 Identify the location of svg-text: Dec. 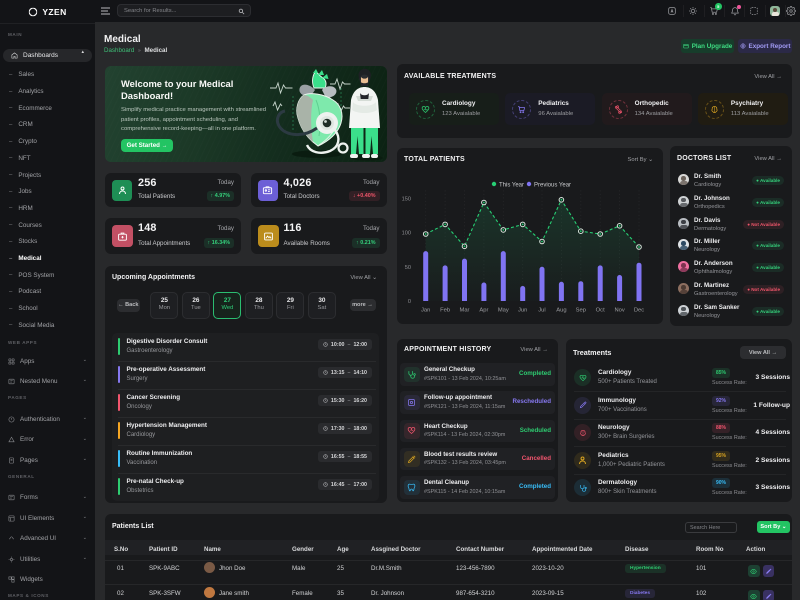
(639, 311).